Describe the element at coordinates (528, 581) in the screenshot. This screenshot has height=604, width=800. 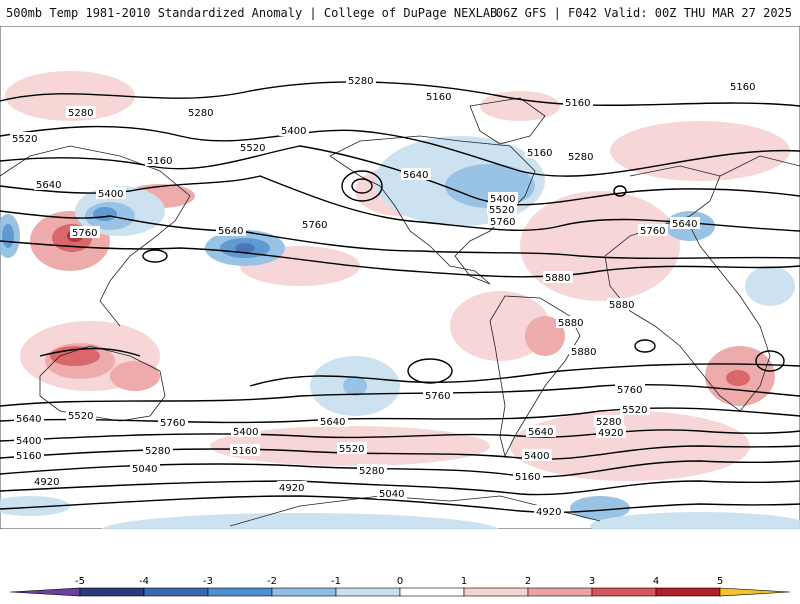
I see `colorbar-tick-label: 2` at that location.